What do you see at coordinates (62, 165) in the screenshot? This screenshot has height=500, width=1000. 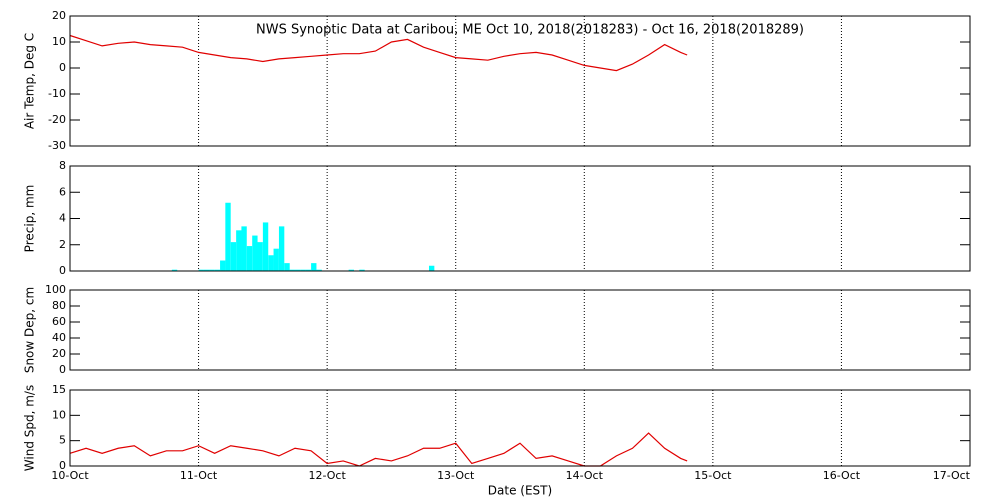 I see `y-tick-label: 8` at bounding box center [62, 165].